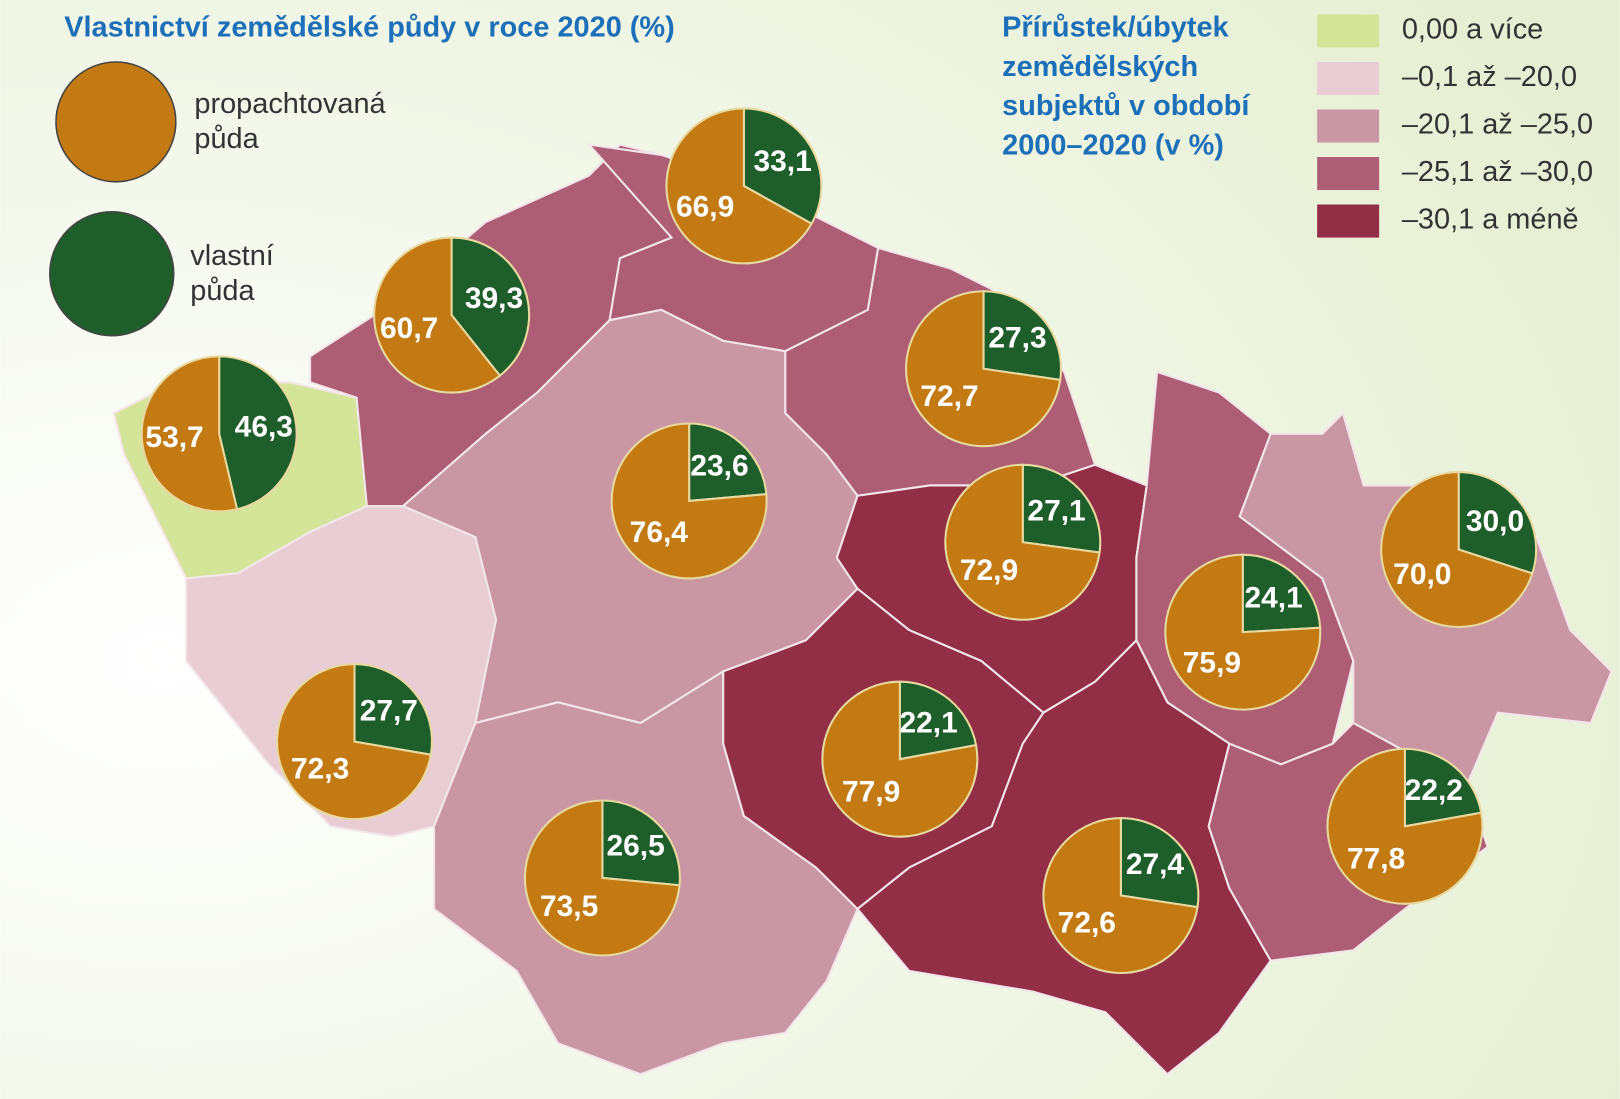 This screenshot has height=1099, width=1620. I want to click on pie-label: 66,9, so click(705, 207).